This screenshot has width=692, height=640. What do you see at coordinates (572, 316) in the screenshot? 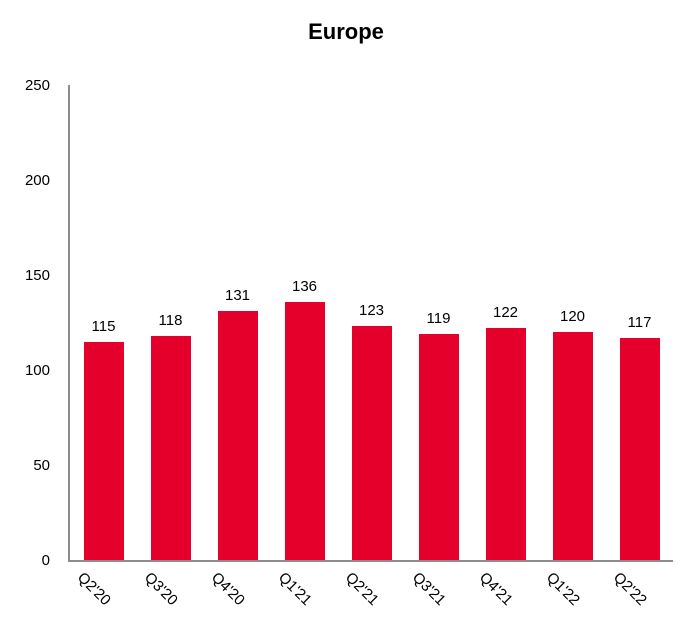
I see `bar-value-label: 120` at bounding box center [572, 316].